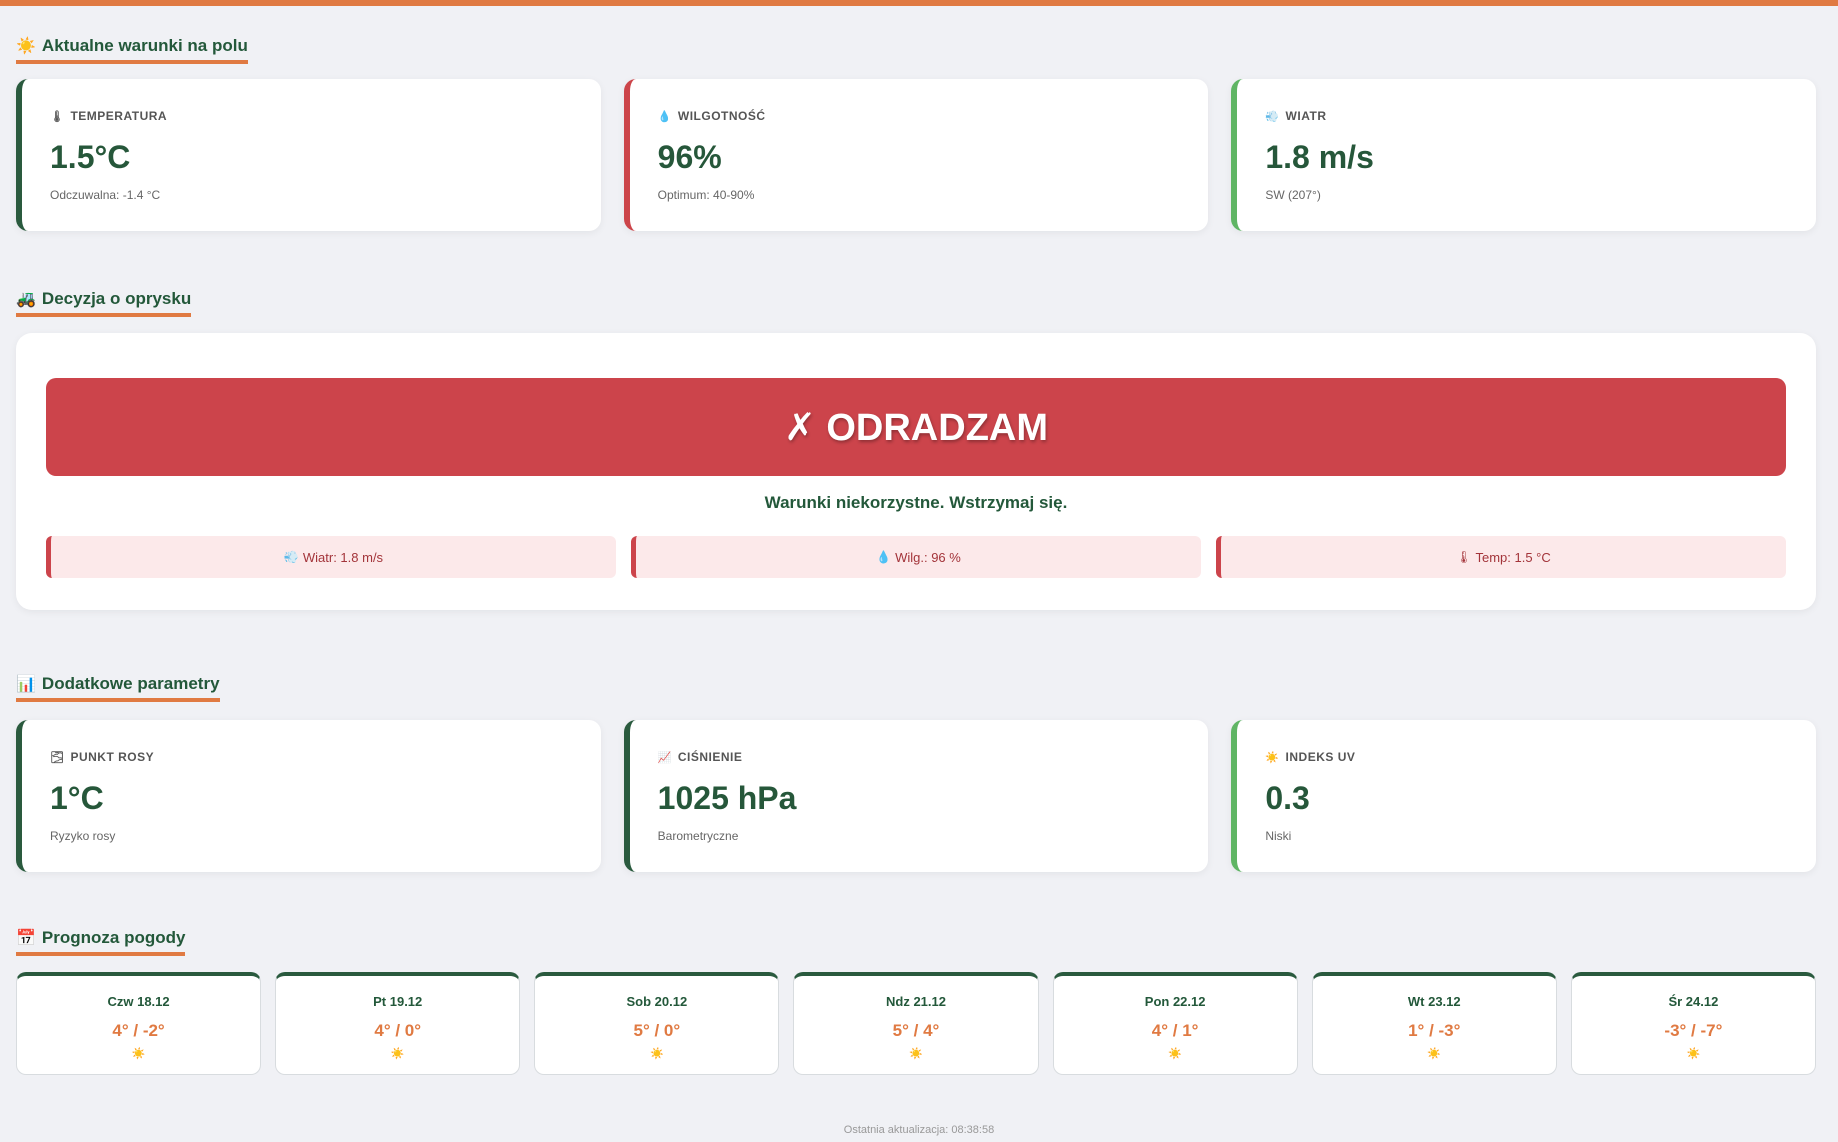 The height and width of the screenshot is (1142, 1838). I want to click on wind-direction: SW (207°), so click(1293, 195).